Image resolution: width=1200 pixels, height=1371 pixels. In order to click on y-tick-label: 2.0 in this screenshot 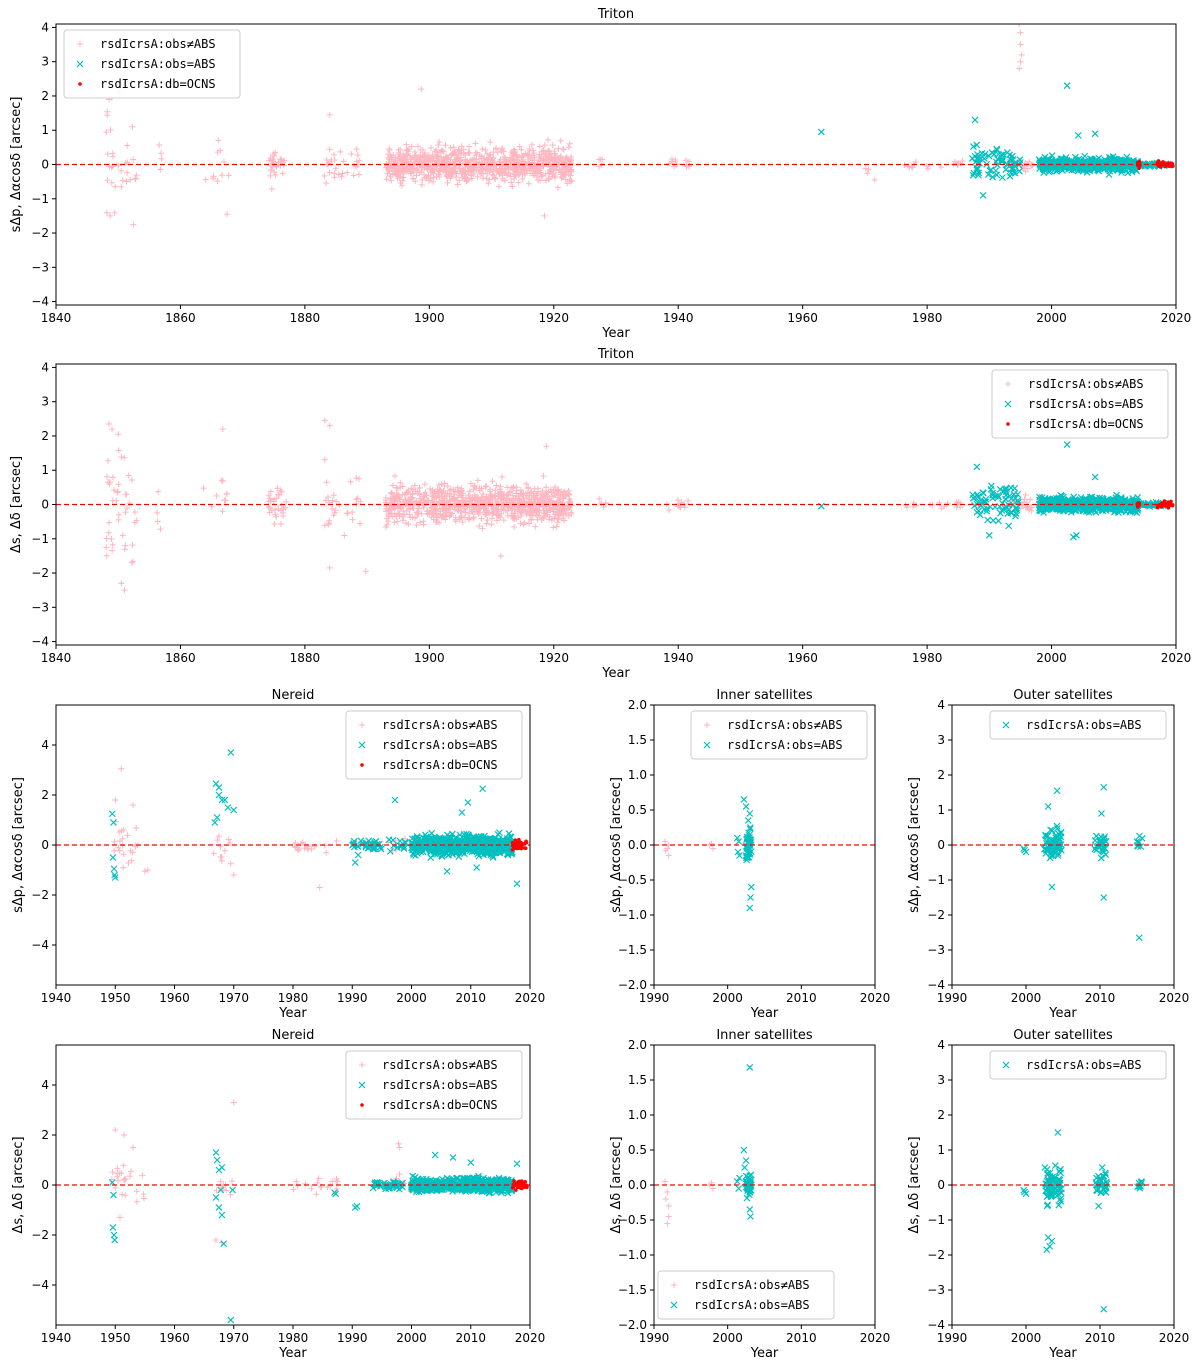, I will do `click(637, 705)`.